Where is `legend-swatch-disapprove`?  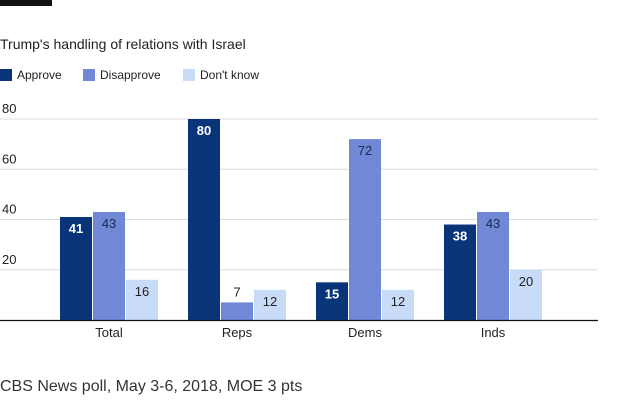 legend-swatch-disapprove is located at coordinates (89, 75).